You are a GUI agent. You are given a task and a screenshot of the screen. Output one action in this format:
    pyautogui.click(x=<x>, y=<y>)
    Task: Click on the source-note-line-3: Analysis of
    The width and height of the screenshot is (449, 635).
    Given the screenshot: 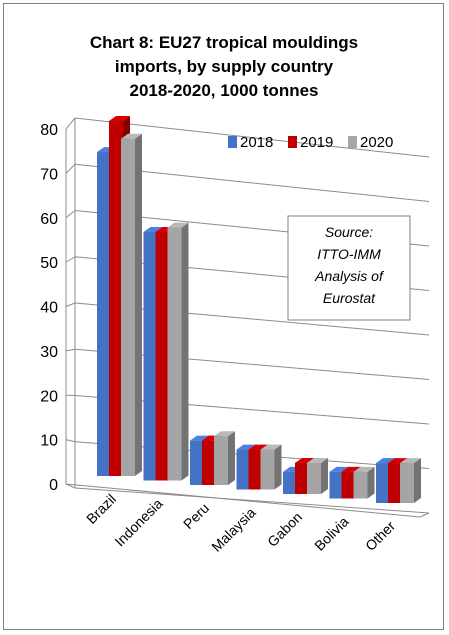 What is the action you would take?
    pyautogui.click(x=349, y=276)
    